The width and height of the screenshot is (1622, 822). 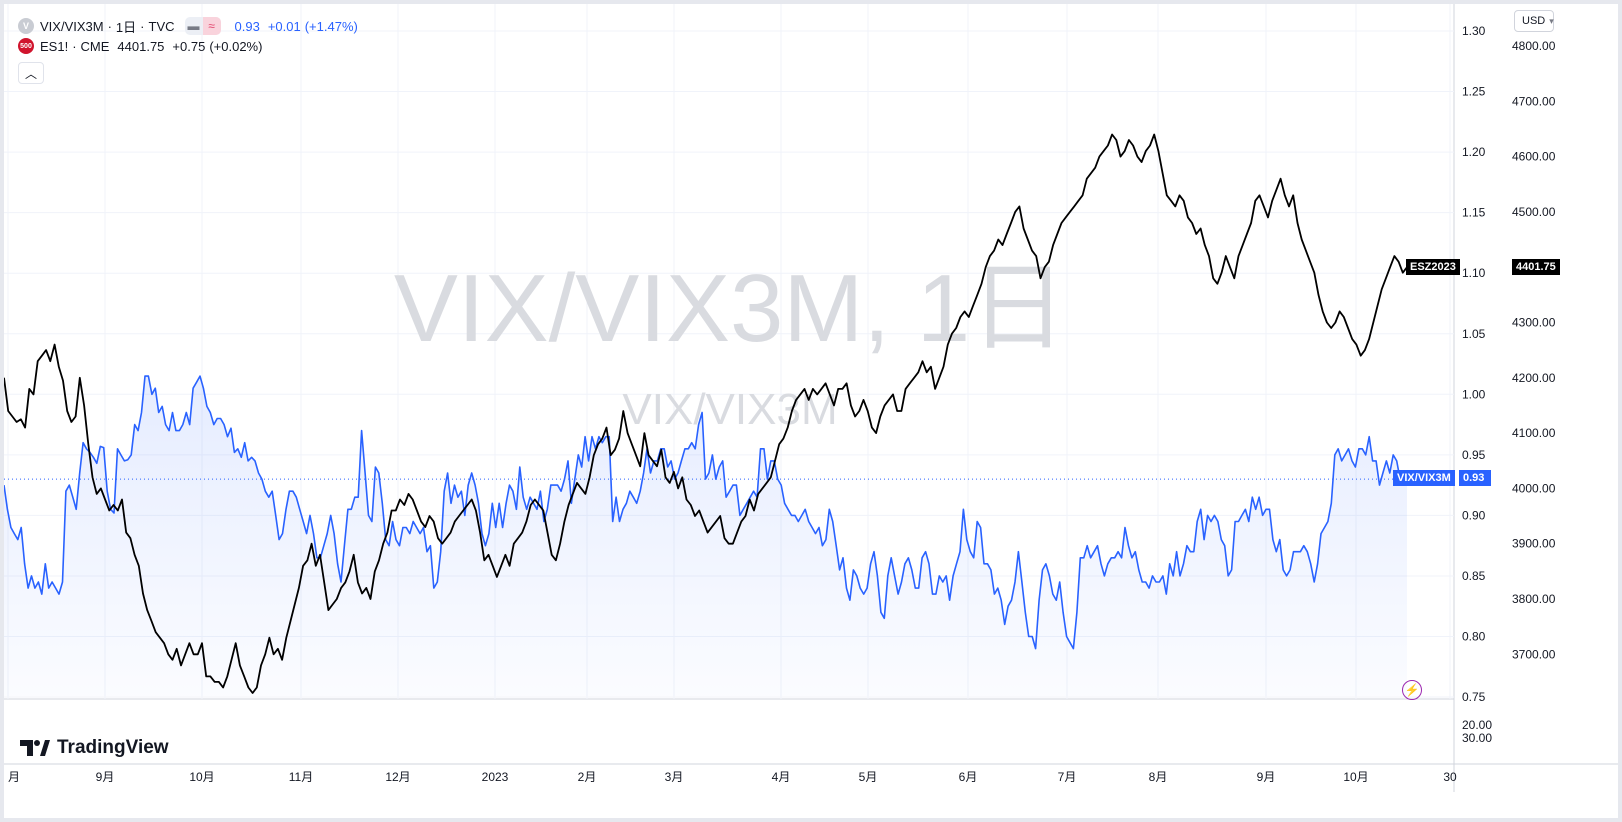 I want to click on tradingview-logo: TradingView, so click(x=94, y=748).